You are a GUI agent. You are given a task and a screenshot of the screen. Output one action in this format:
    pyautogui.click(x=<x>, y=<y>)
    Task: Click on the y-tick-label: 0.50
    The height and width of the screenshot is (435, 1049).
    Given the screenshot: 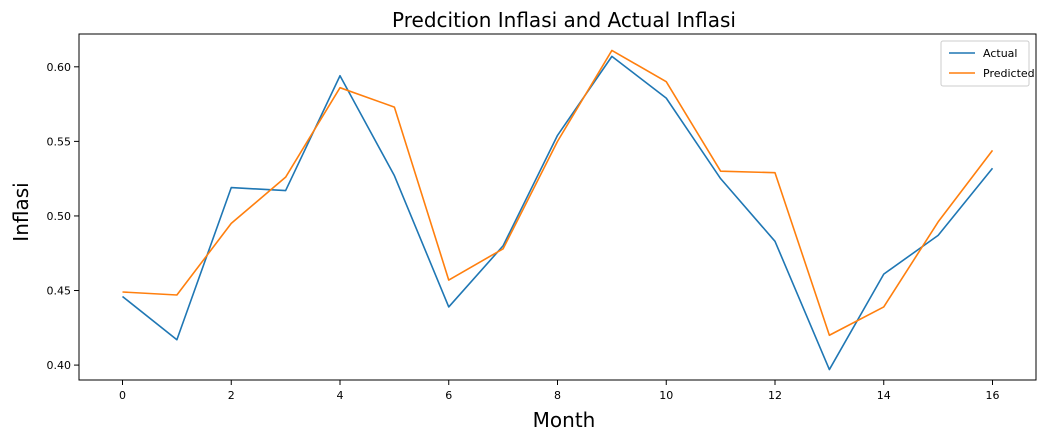 What is the action you would take?
    pyautogui.click(x=59, y=216)
    